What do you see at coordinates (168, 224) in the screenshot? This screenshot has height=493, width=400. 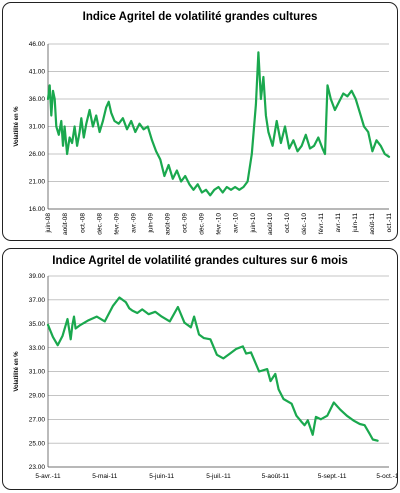 I see `x-tick-label: août-09` at bounding box center [168, 224].